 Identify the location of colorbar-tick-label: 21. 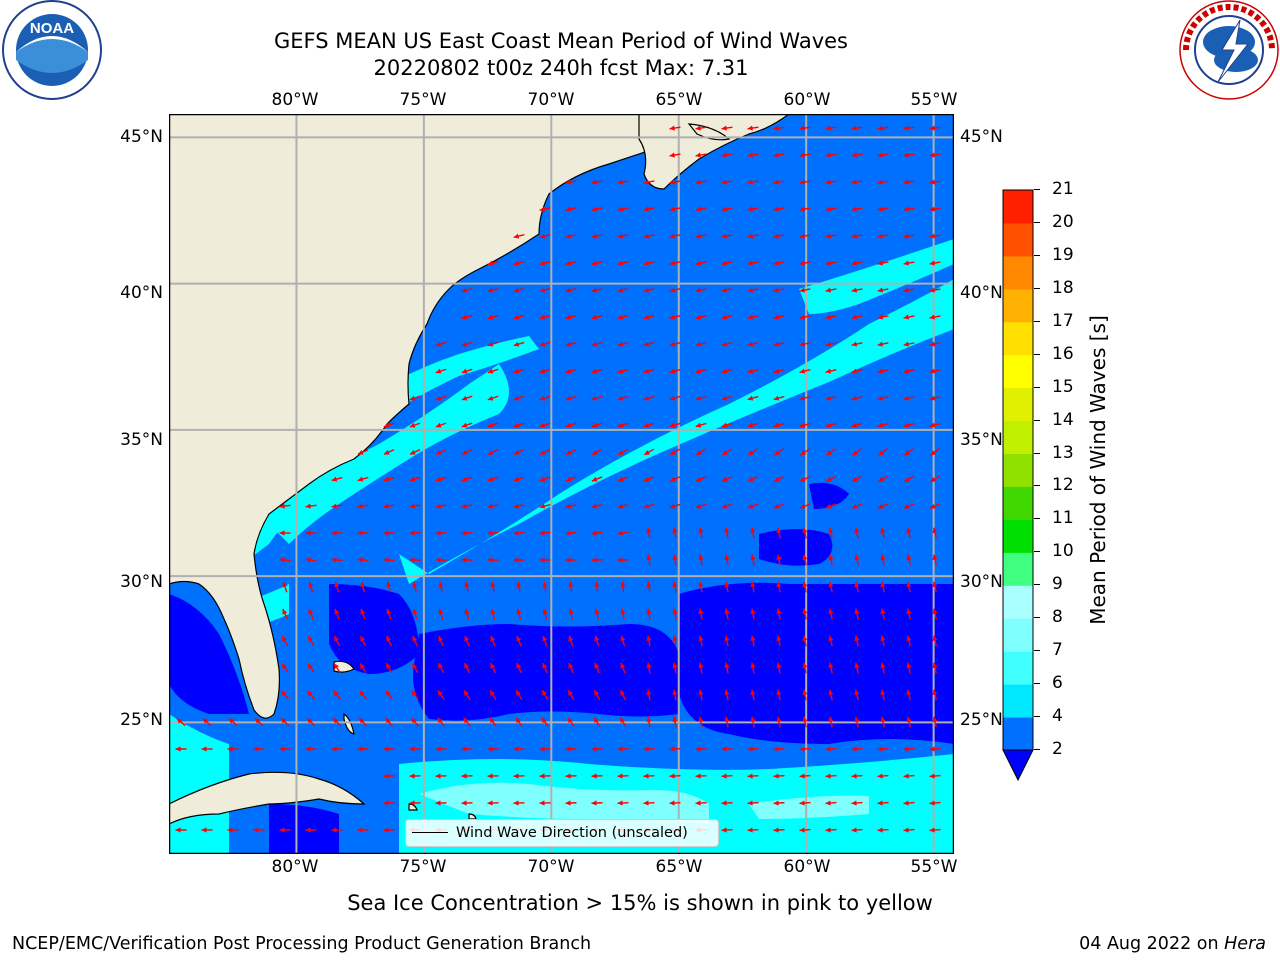
(1063, 189).